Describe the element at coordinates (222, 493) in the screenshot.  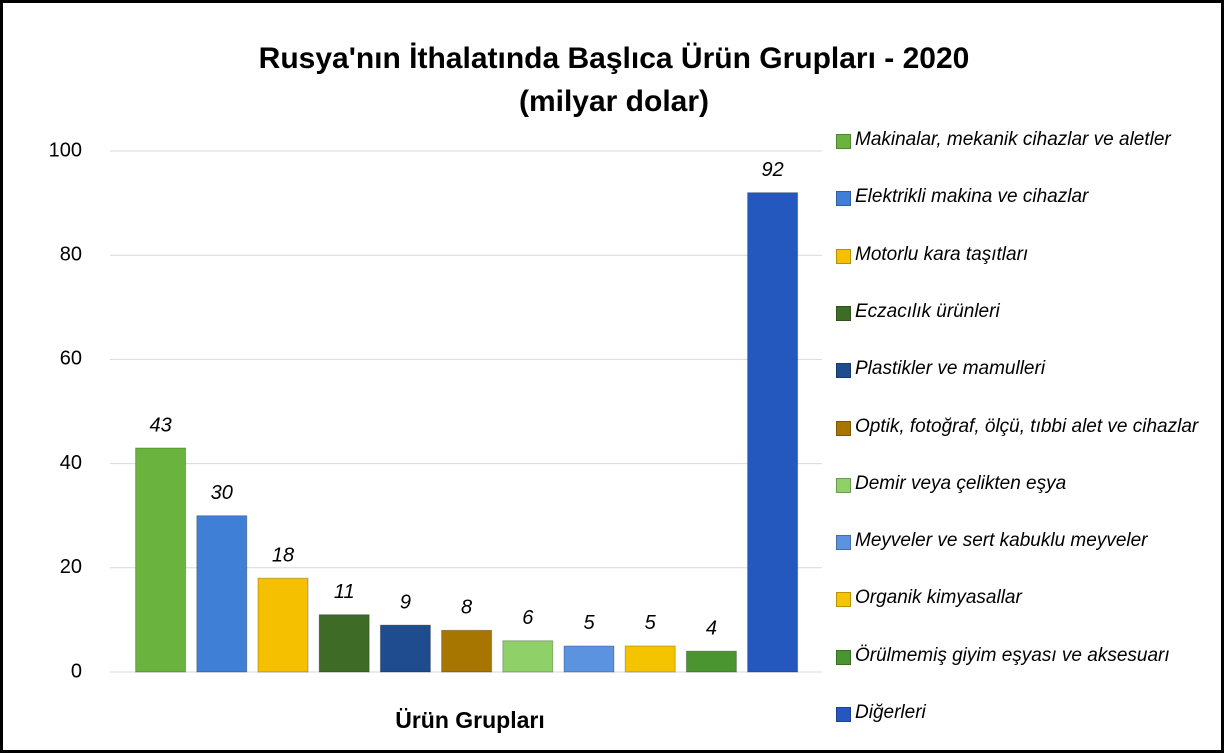
I see `data-label: 30` at that location.